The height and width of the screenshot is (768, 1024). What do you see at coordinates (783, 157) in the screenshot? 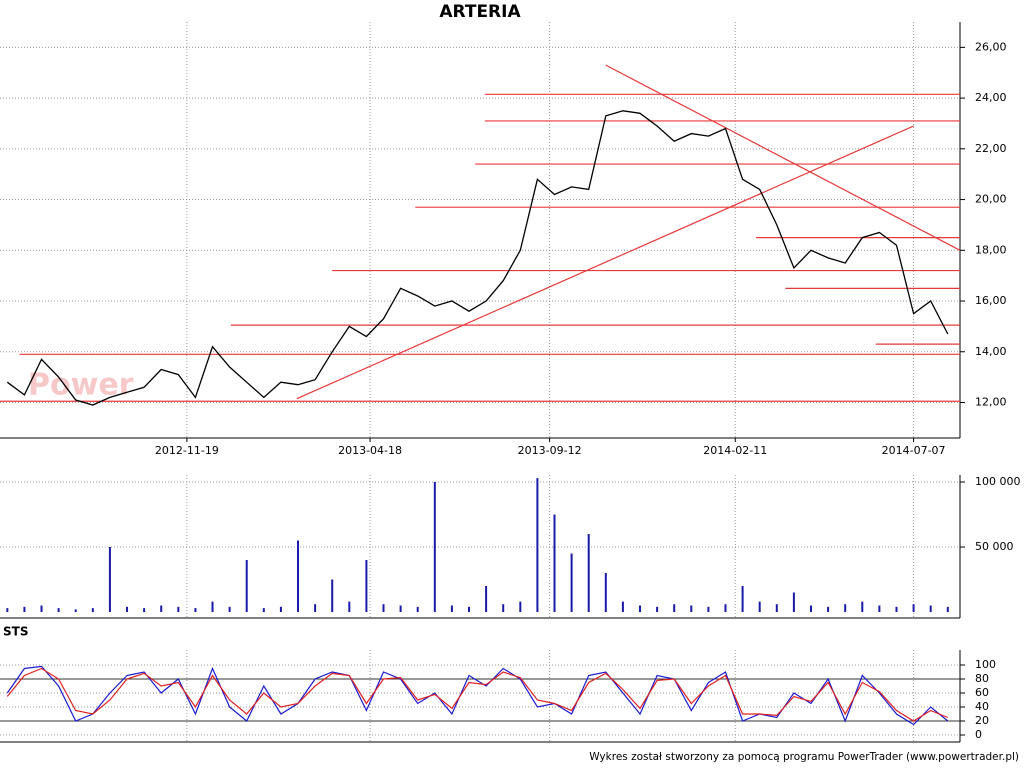
I see `trend-line` at bounding box center [783, 157].